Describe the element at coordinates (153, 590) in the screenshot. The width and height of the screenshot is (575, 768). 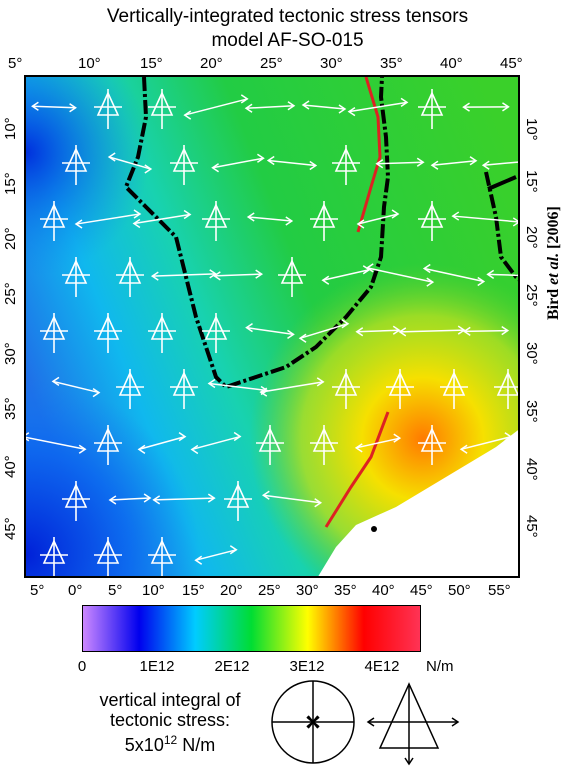
I see `bottom-tick-label: 10°` at that location.